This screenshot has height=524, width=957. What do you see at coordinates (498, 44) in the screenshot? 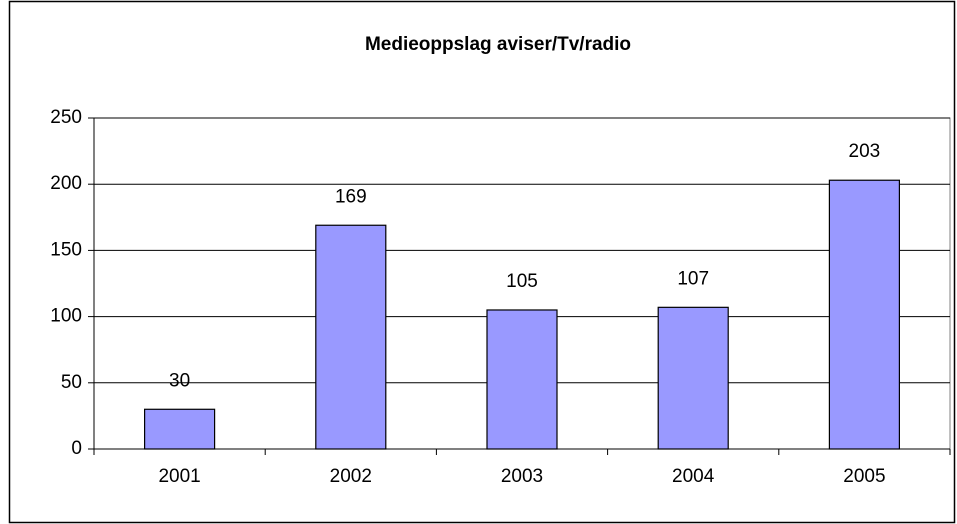
I see `chart-title: Medieoppslag aviser/Tv/radio` at bounding box center [498, 44].